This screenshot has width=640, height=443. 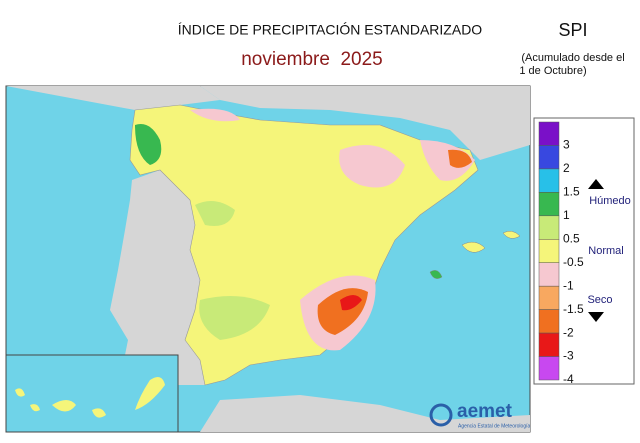 What do you see at coordinates (330, 30) in the screenshot?
I see `title: ÍNDICE DE PRECIPITACIÓN ESTANDARIZADO` at bounding box center [330, 30].